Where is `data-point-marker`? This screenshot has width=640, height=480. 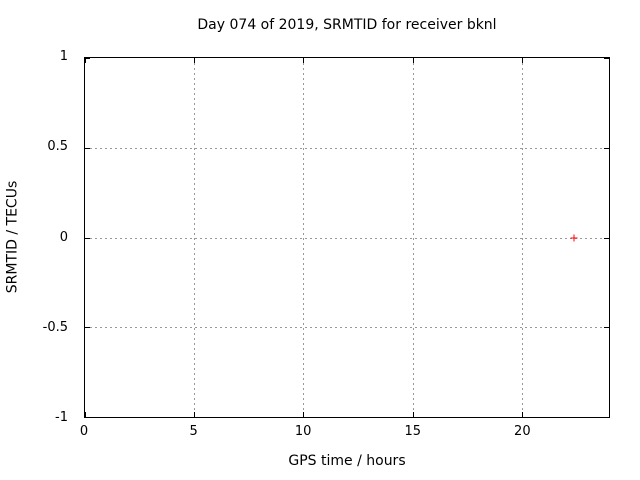
data-point-marker is located at coordinates (574, 237).